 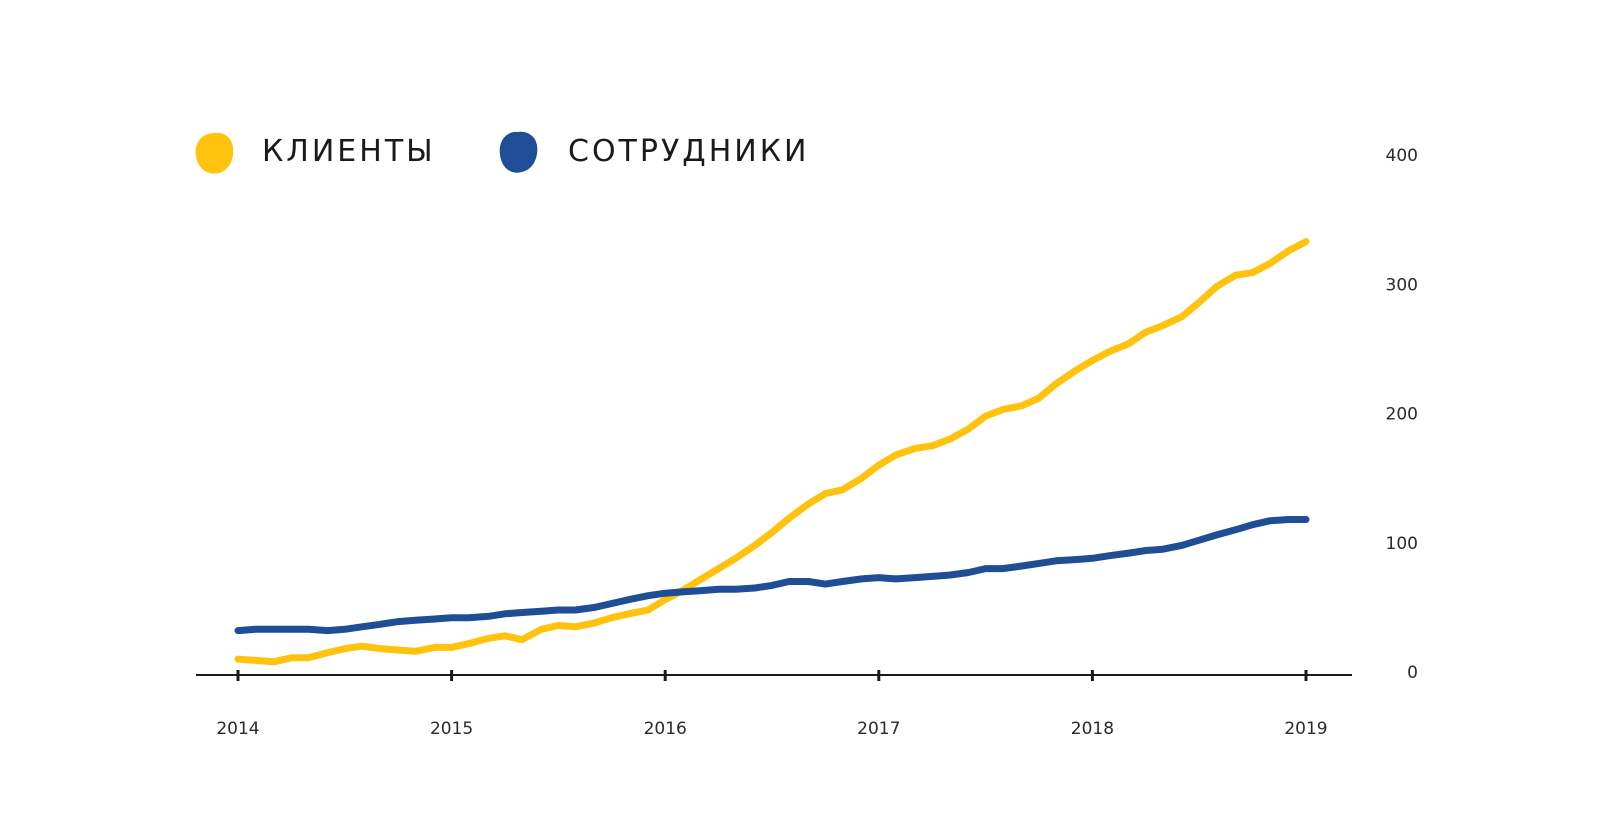 I want to click on y-axis-ticks: 0 100 200 300 400, so click(x=1402, y=414).